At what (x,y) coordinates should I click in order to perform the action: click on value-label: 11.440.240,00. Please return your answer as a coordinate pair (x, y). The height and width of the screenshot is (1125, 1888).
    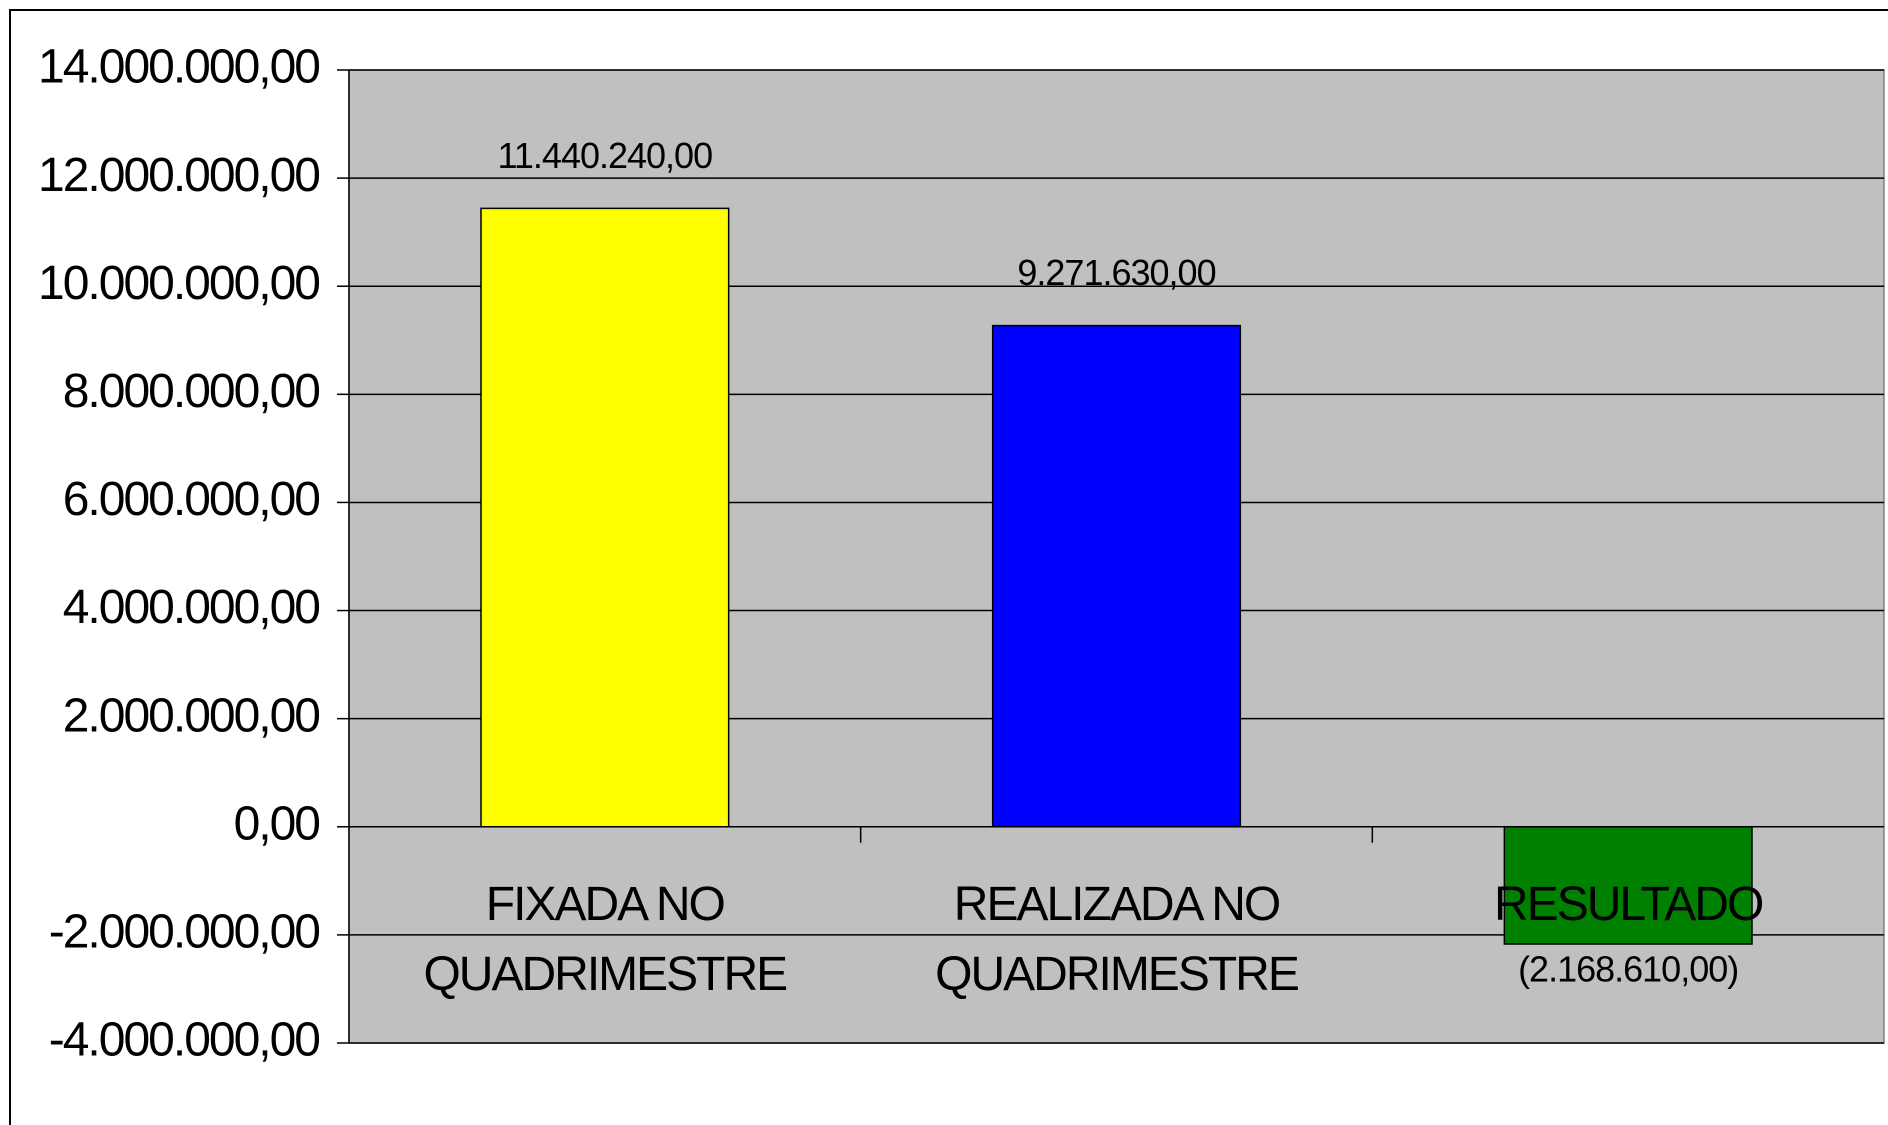
    Looking at the image, I should click on (605, 155).